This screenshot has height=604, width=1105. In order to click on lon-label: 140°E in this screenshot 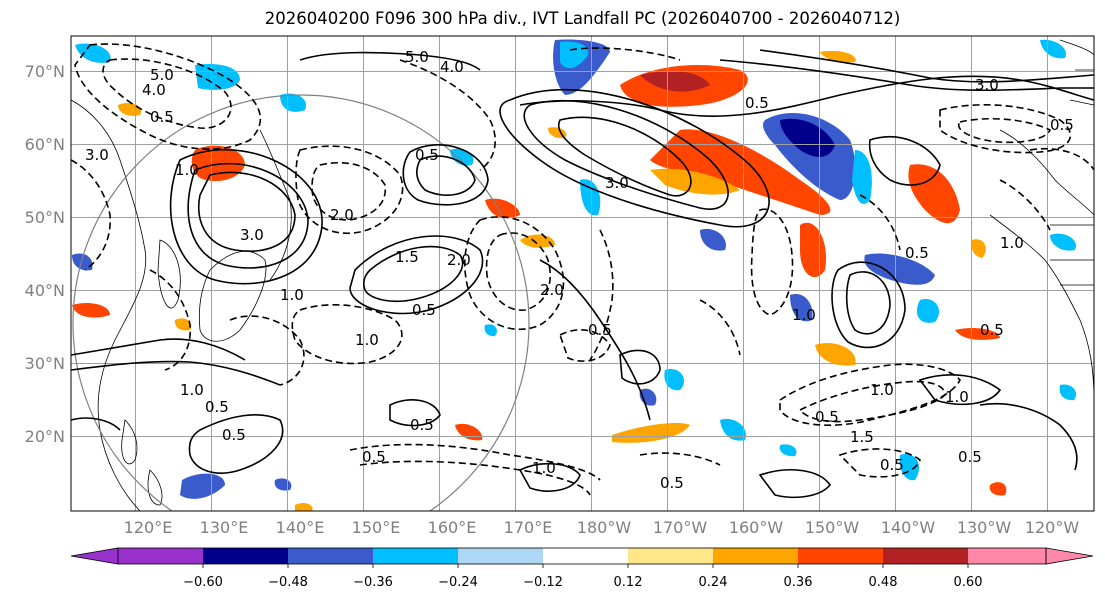, I will do `click(300, 527)`.